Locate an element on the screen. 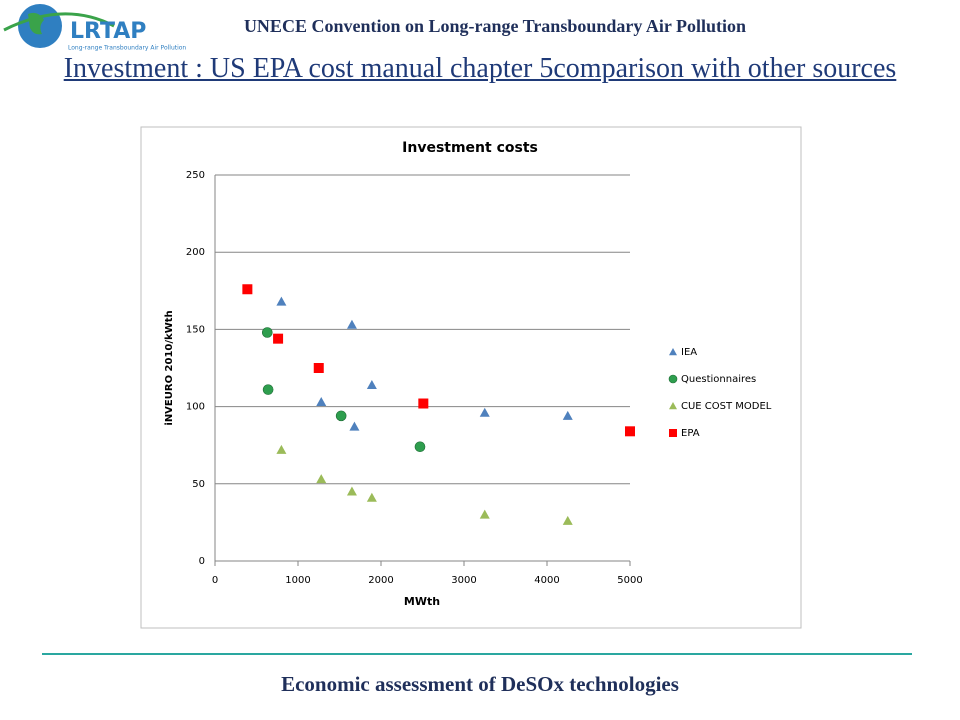 This screenshot has width=960, height=720. legend-label: CUE COST MODEL is located at coordinates (726, 406).